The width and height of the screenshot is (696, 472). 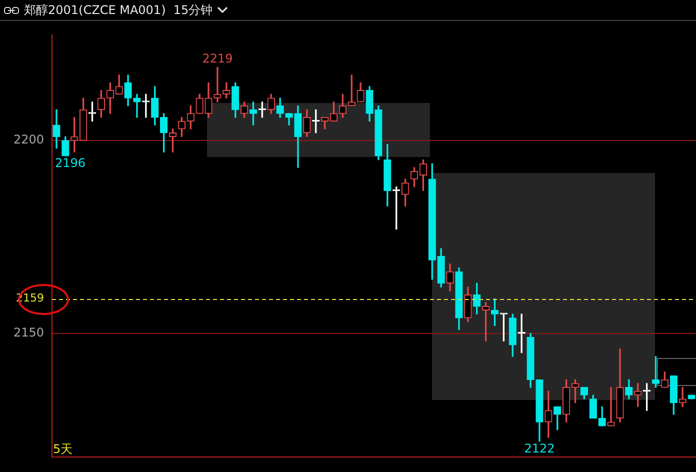 I want to click on annotation: 5天, so click(x=63, y=449).